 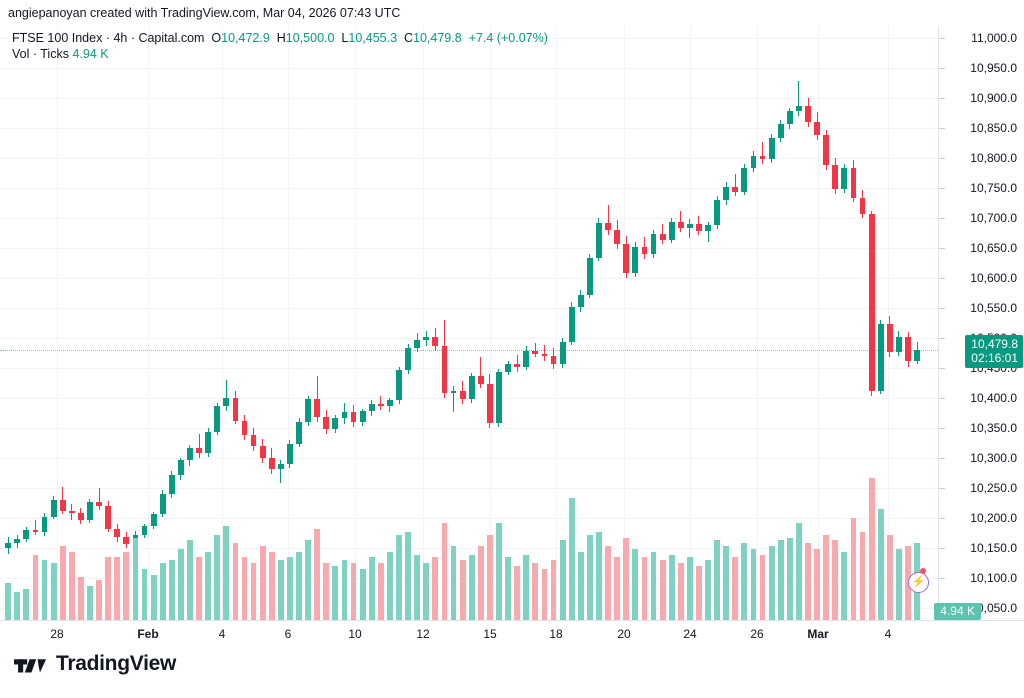 I want to click on legend-interval: 4h, so click(x=120, y=38).